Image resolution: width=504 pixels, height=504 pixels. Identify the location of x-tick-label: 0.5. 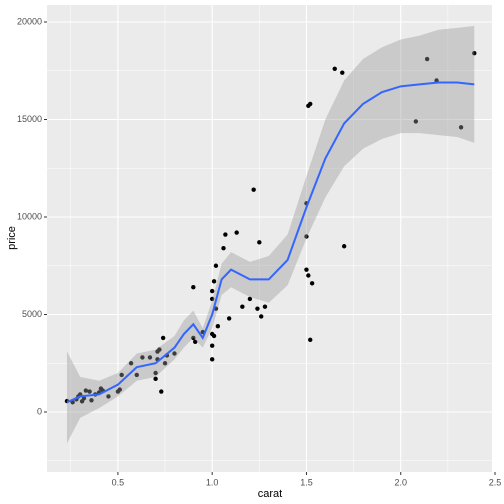
(118, 482).